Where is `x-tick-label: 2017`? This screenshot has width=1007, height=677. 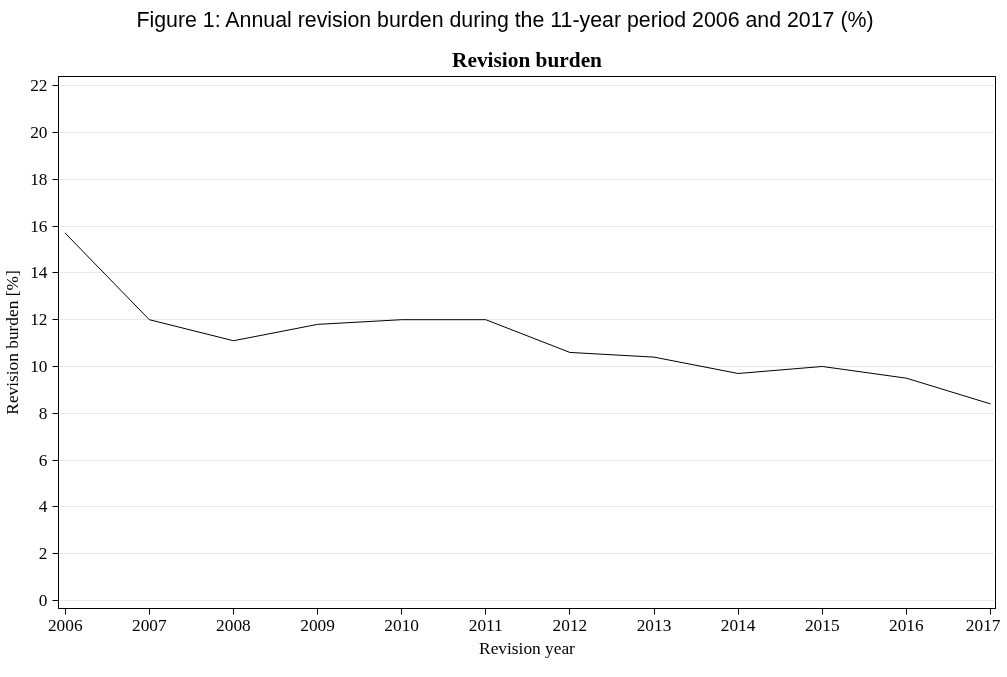
x-tick-label: 2017 is located at coordinates (983, 625).